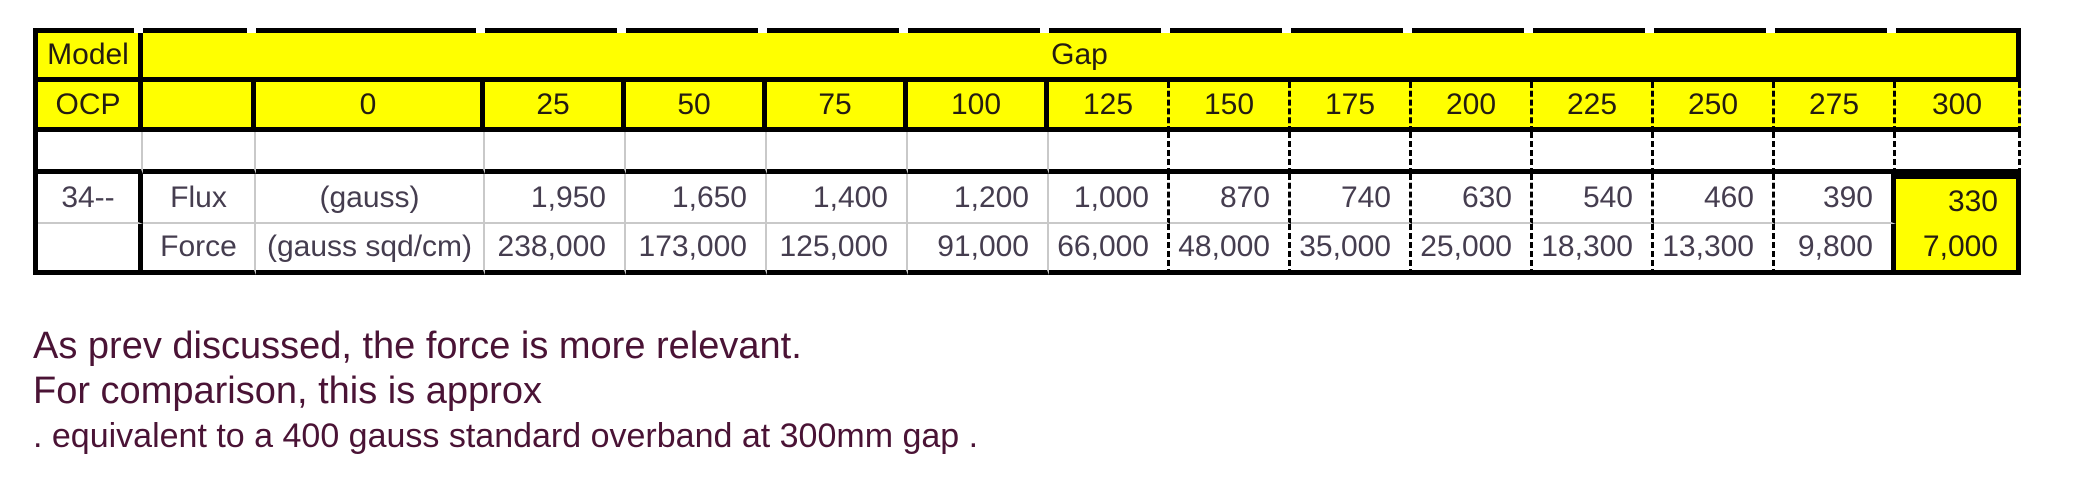 The width and height of the screenshot is (2091, 500). Describe the element at coordinates (696, 107) in the screenshot. I see `cell-gap-50: 50` at that location.